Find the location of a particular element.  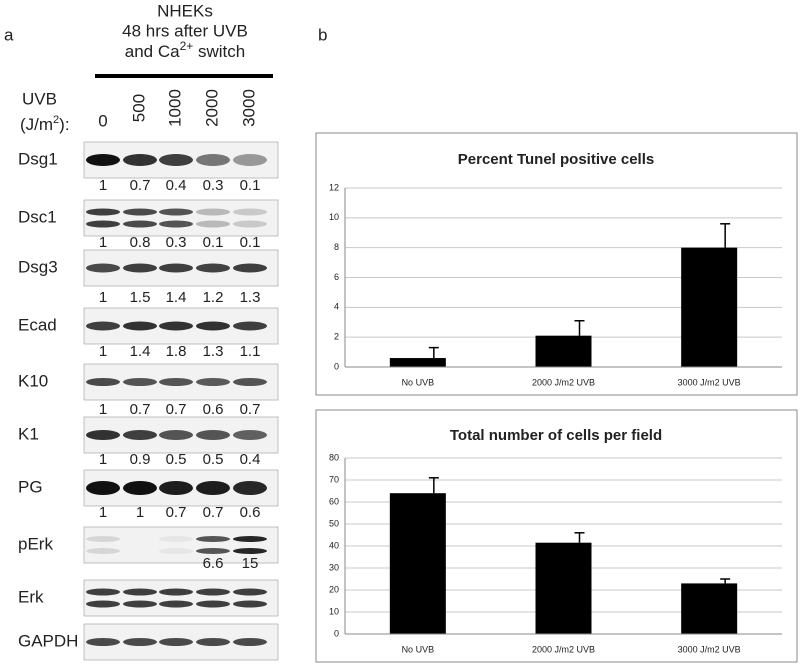

row-label: PG is located at coordinates (30, 486).